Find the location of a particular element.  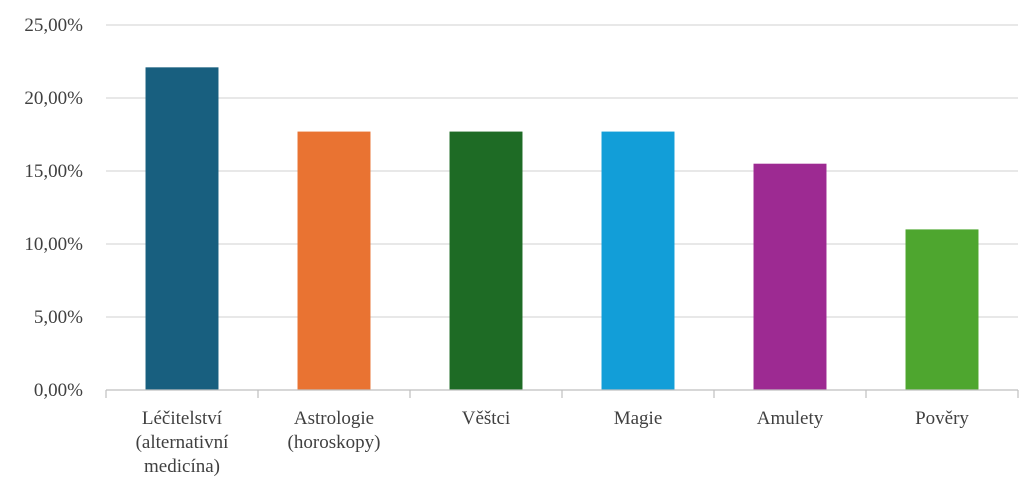

x-category-label: Léčitelství (alternativní medicína) is located at coordinates (183, 442).